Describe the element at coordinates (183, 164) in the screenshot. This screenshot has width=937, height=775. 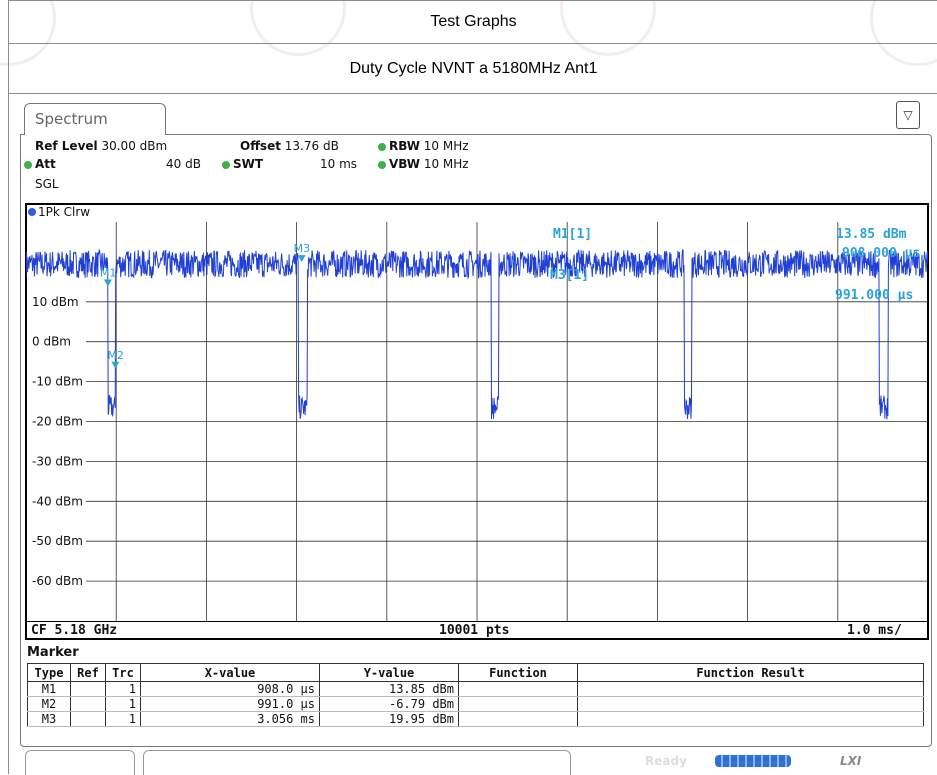
I see `att-value: 40 dB` at that location.